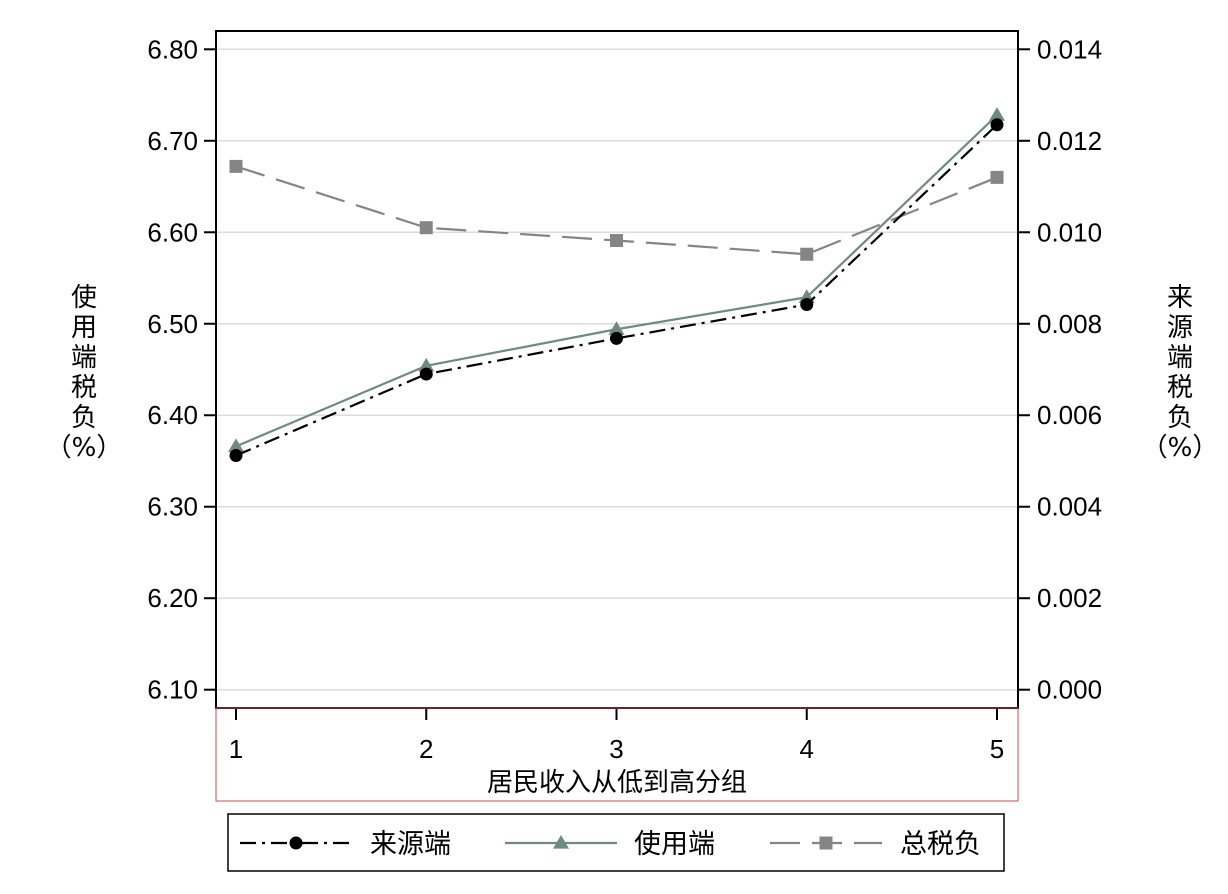 The image size is (1228, 894). Describe the element at coordinates (1180, 418) in the screenshot. I see `right-y-title-char: 负` at that location.